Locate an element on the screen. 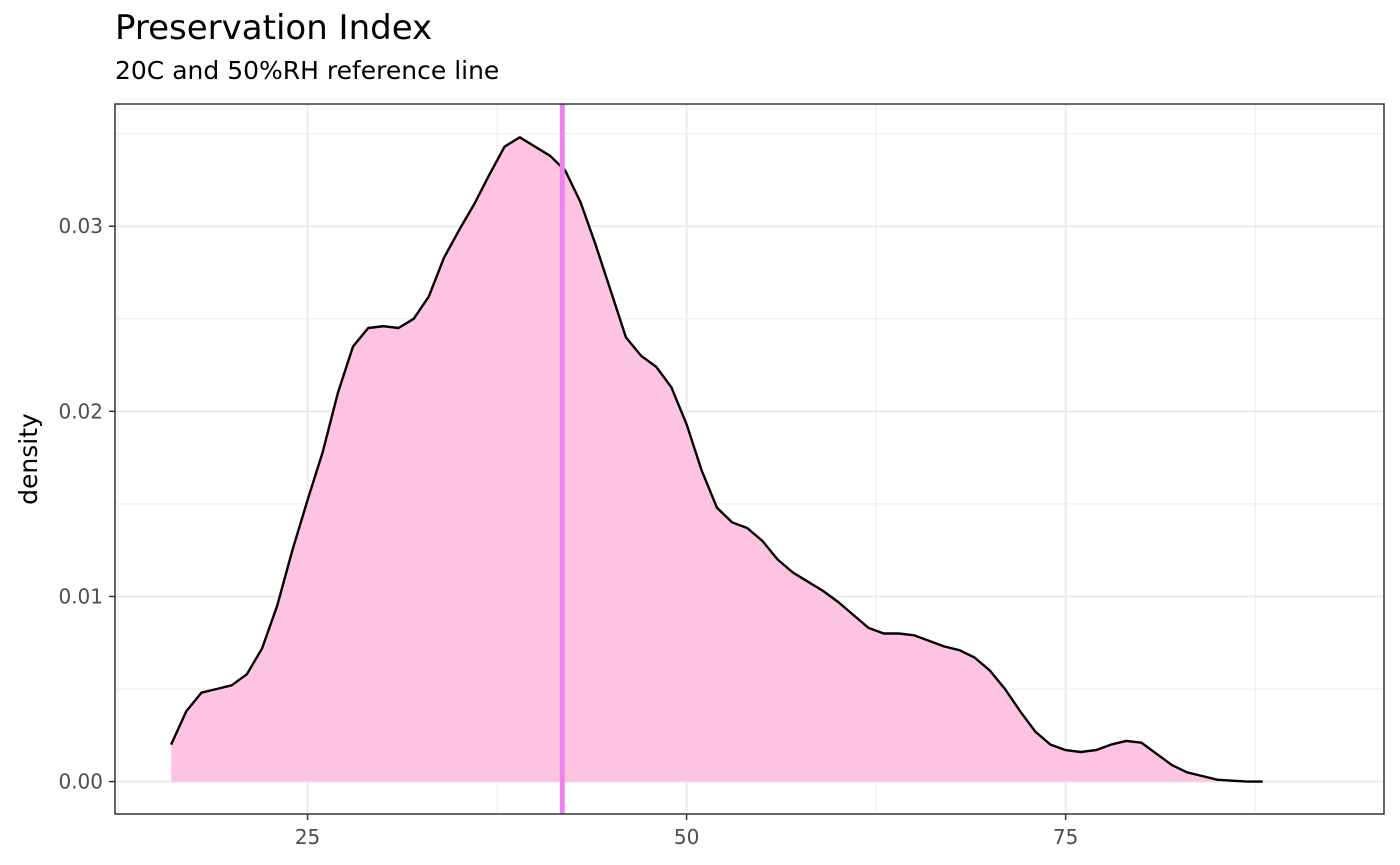 The image size is (1400, 865). y-axis-label: density is located at coordinates (28, 459).